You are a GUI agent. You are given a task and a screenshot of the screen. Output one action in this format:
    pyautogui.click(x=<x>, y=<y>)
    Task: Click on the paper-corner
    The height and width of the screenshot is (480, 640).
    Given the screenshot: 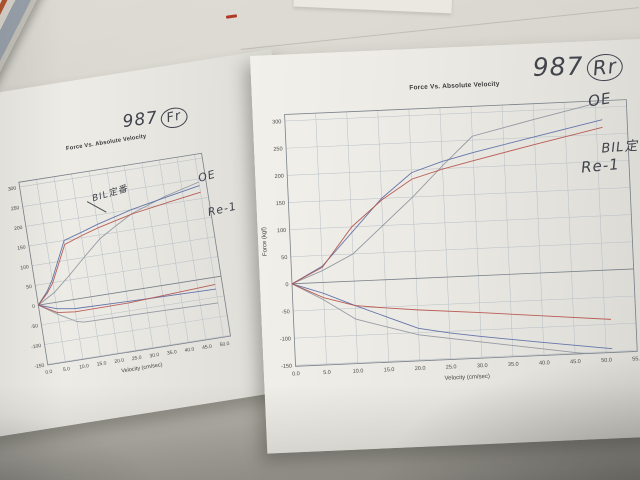 What is the action you would take?
    pyautogui.click(x=373, y=7)
    